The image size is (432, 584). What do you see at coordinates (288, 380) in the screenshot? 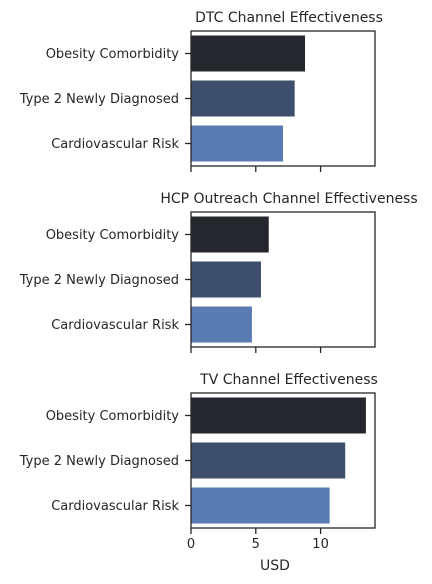
I see `chart-title: TV Channel Effectiveness` at bounding box center [288, 380].